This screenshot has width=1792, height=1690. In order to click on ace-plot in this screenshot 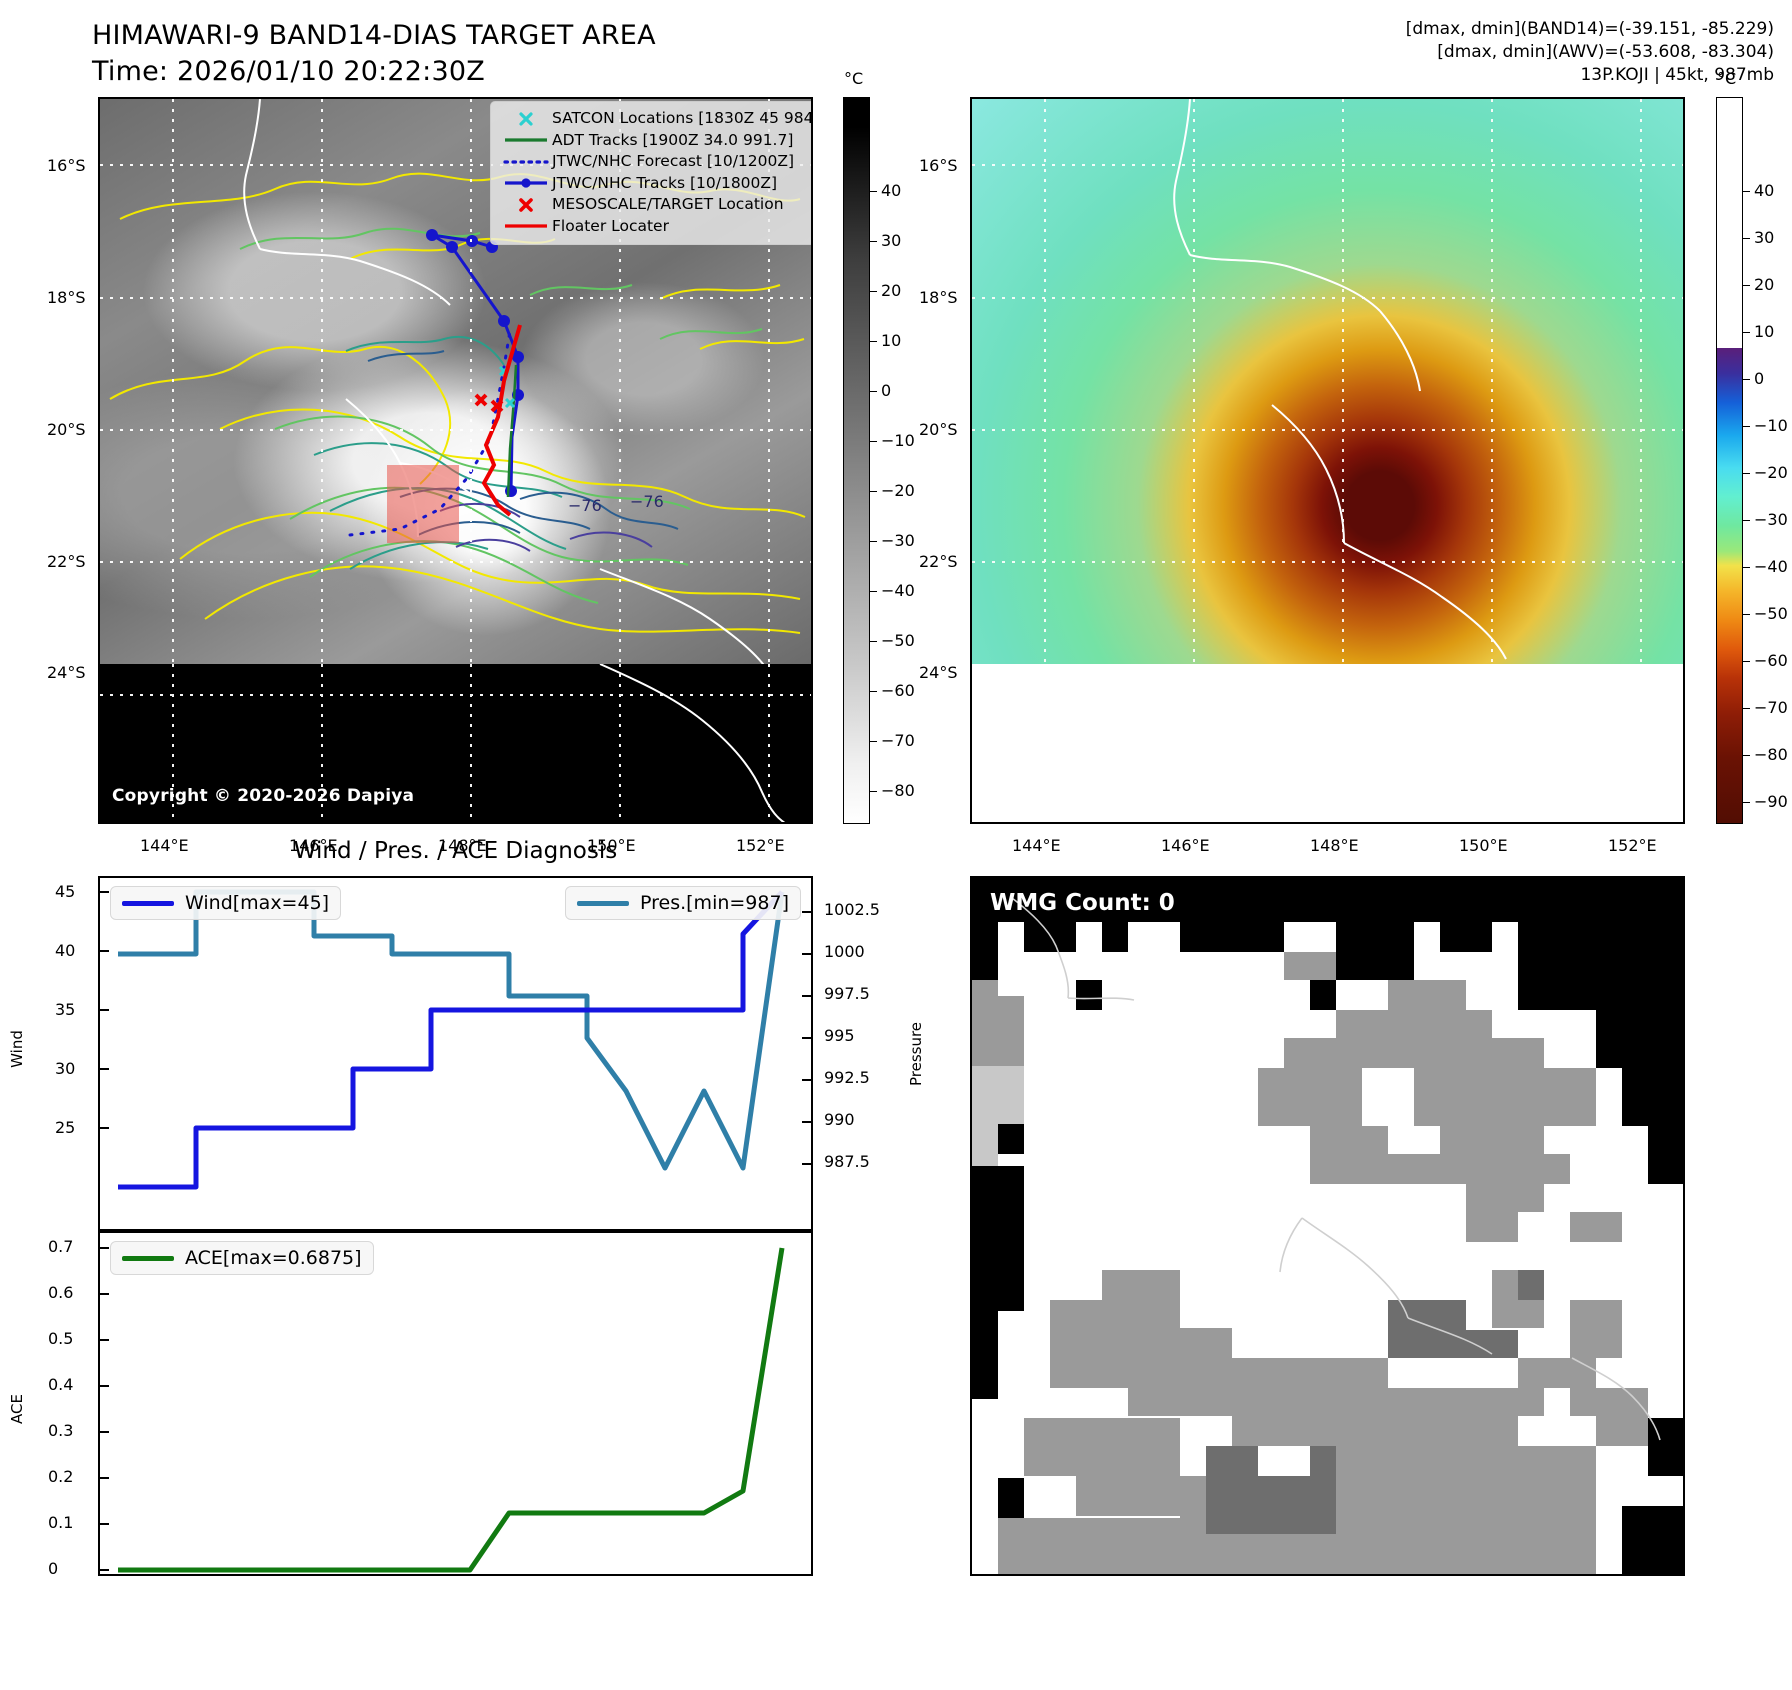, I will do `click(442, 1410)`.